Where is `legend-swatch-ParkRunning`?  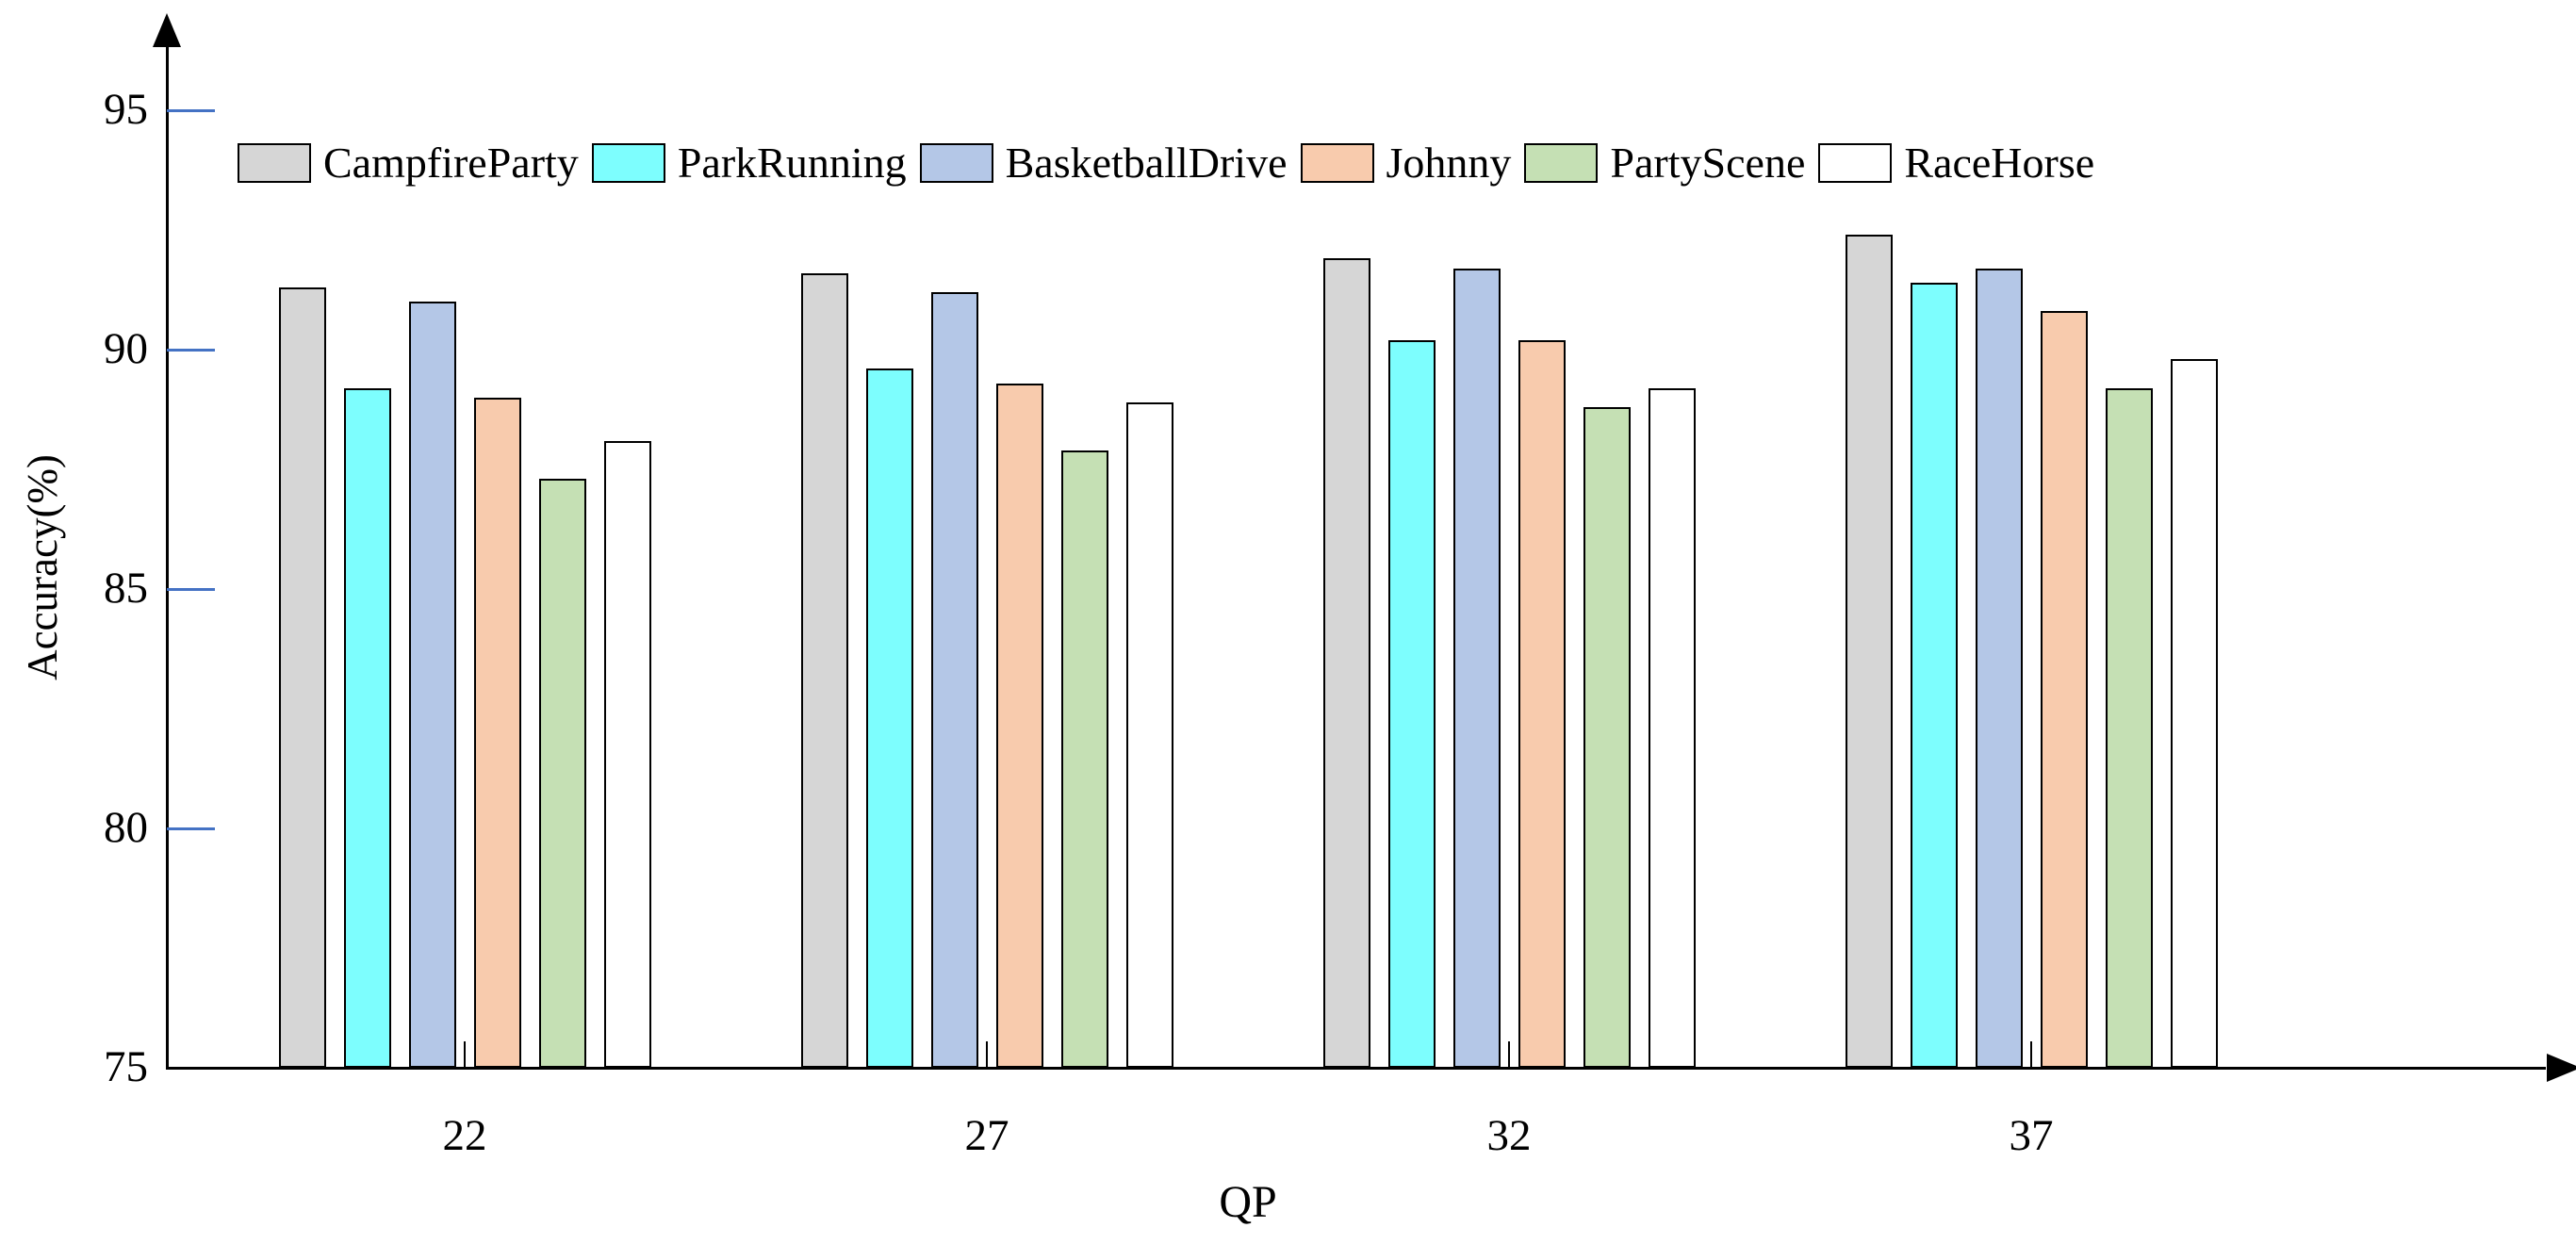 legend-swatch-ParkRunning is located at coordinates (628, 163).